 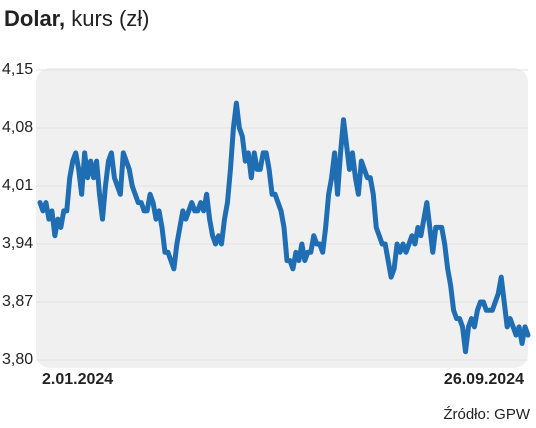 What do you see at coordinates (110, 18) in the screenshot?
I see `subtitle: kurs (zł)` at bounding box center [110, 18].